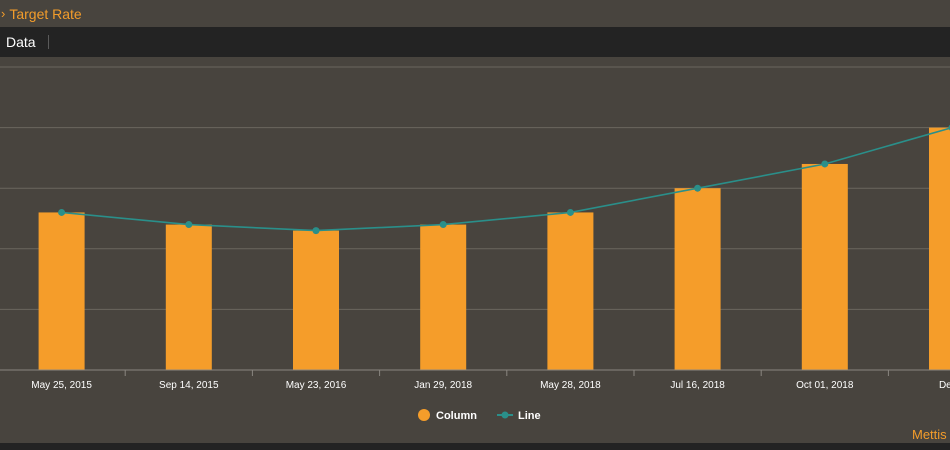 The height and width of the screenshot is (450, 950). Describe the element at coordinates (825, 385) in the screenshot. I see `x-tick-label: Oct 01, 2018` at that location.